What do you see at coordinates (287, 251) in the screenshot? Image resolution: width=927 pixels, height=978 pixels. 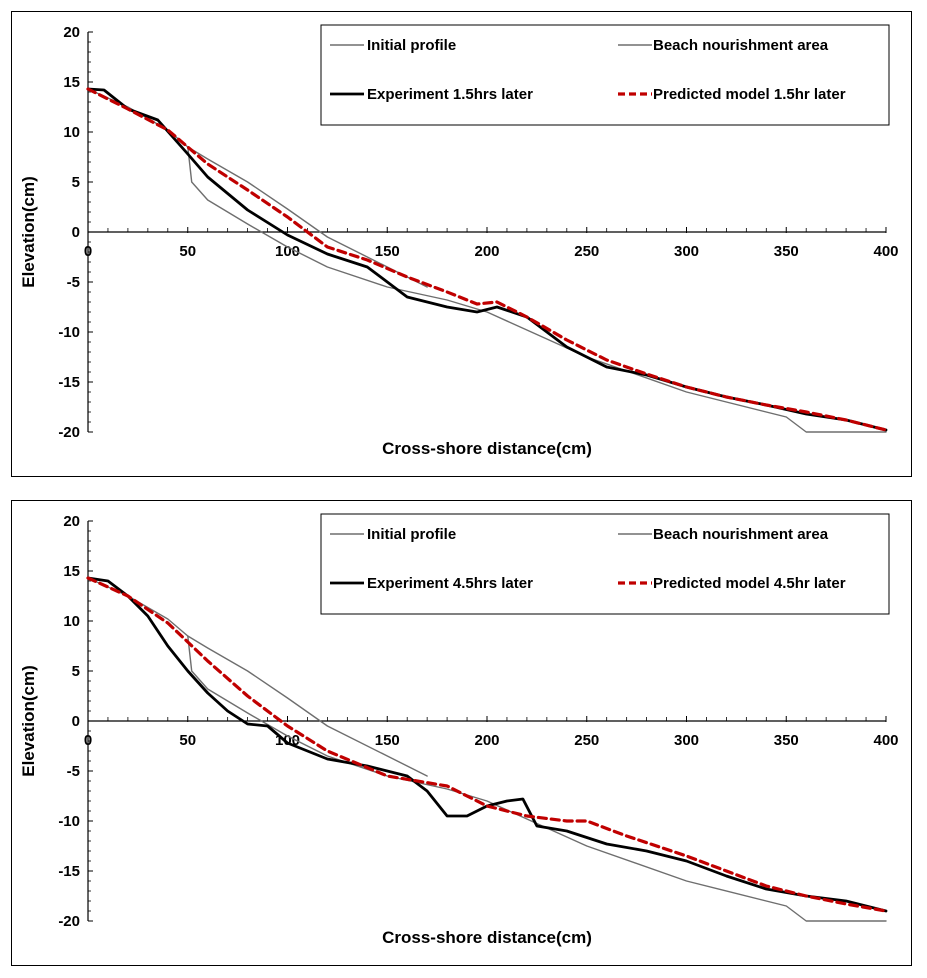 I see `x-tick-label: 100` at bounding box center [287, 251].